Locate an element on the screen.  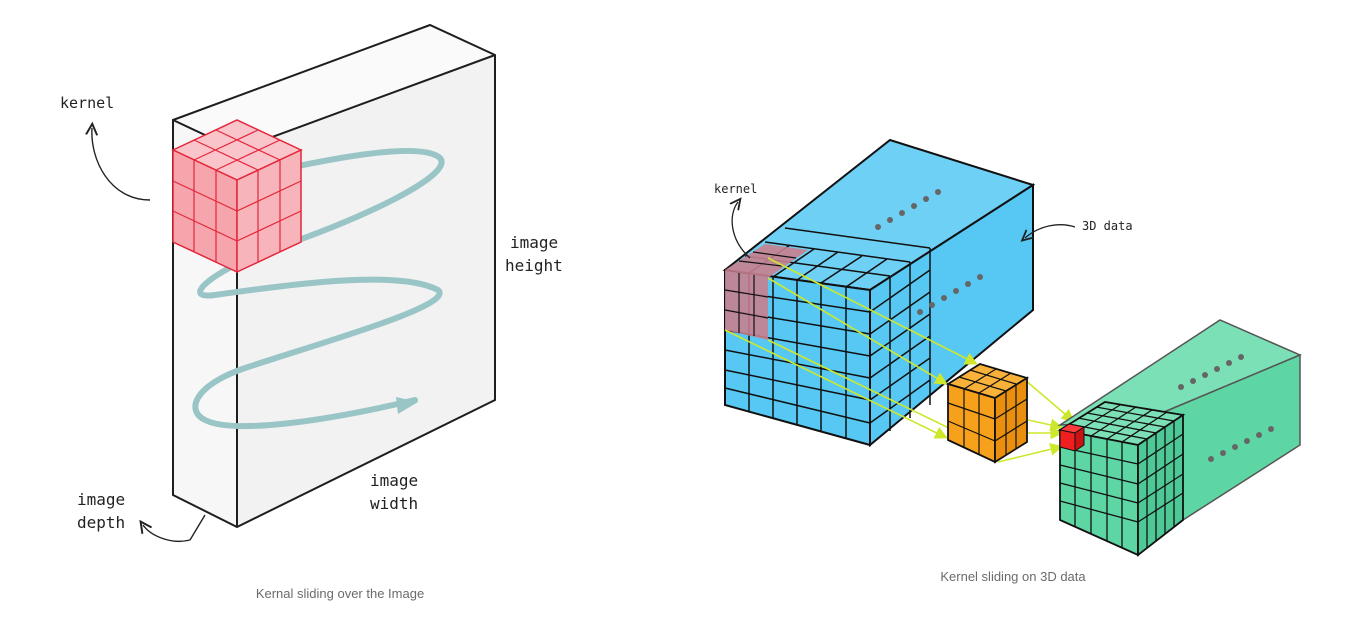
image-width-label-line1: image is located at coordinates (394, 480).